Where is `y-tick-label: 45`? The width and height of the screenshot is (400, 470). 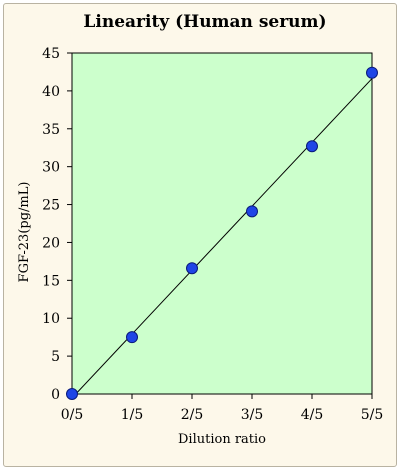
y-tick-label: 45 is located at coordinates (51, 54).